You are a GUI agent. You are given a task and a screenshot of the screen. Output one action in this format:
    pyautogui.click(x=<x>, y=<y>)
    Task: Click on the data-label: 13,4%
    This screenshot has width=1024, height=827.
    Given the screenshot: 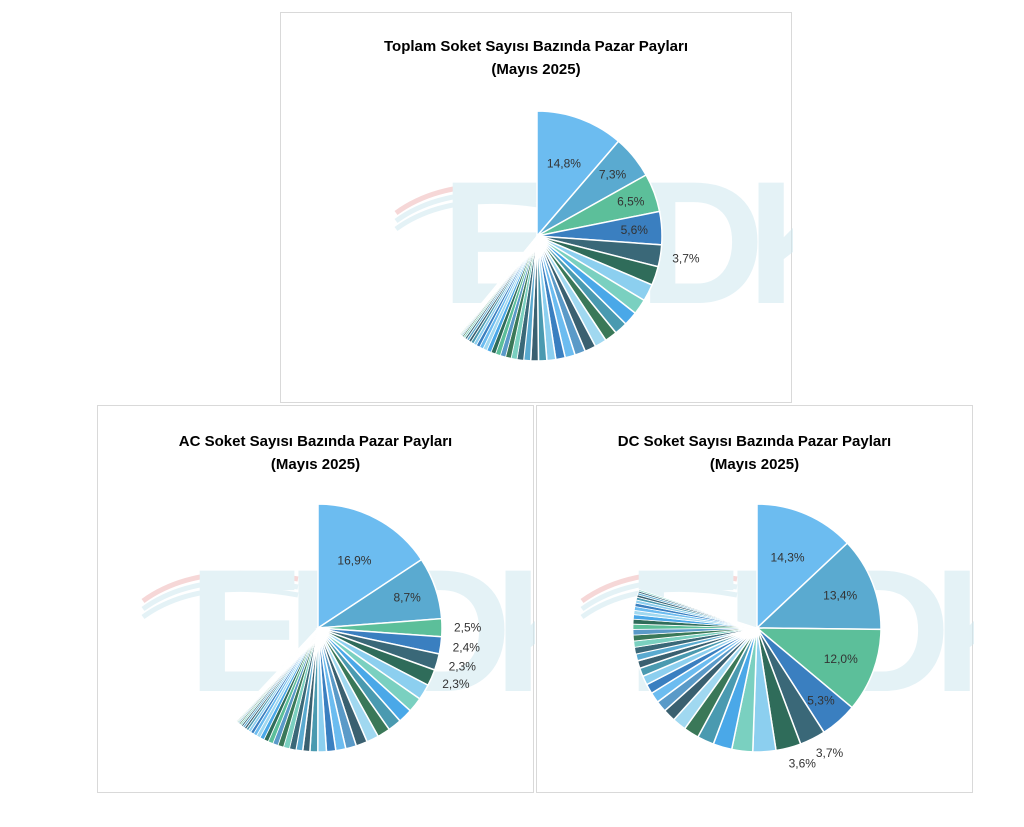 What is the action you would take?
    pyautogui.click(x=840, y=596)
    